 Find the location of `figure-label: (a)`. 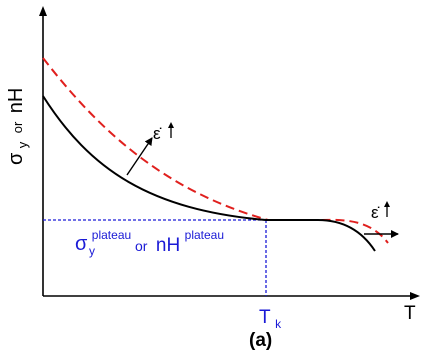

figure-label: (a) is located at coordinates (260, 340).